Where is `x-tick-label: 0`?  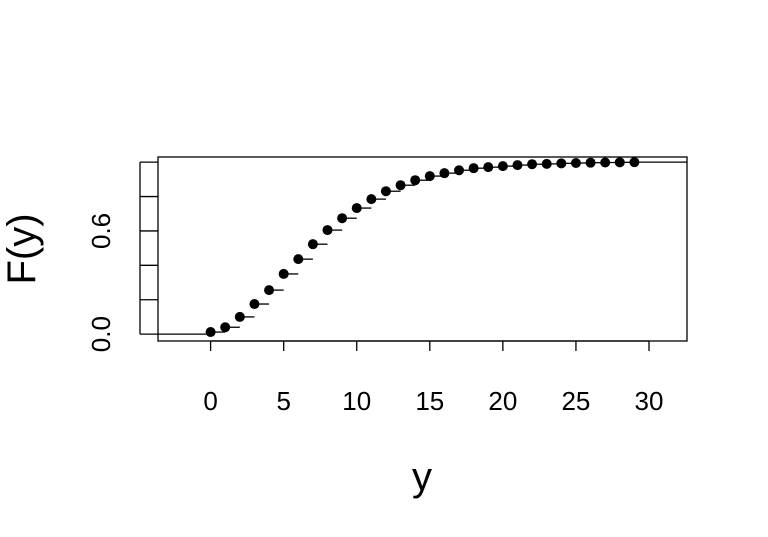
x-tick-label: 0 is located at coordinates (210, 401).